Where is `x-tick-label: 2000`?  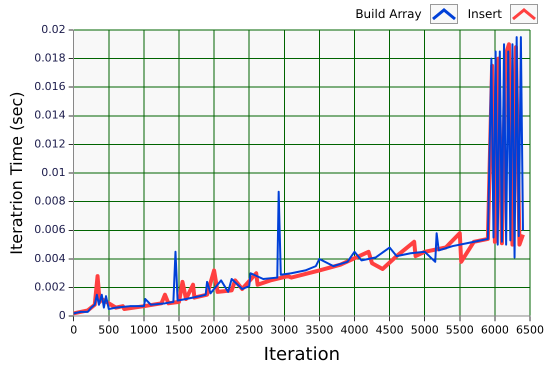
x-tick-label: 2000 is located at coordinates (214, 330).